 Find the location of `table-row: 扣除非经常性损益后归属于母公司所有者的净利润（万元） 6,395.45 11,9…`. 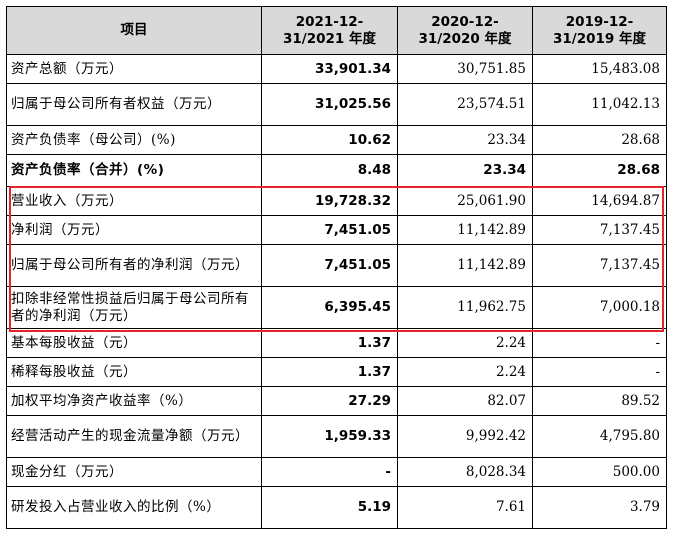

table-row: 扣除非经常性损益后归属于母公司所有者的净利润（万元） 6,395.45 11,9… is located at coordinates (336, 307).